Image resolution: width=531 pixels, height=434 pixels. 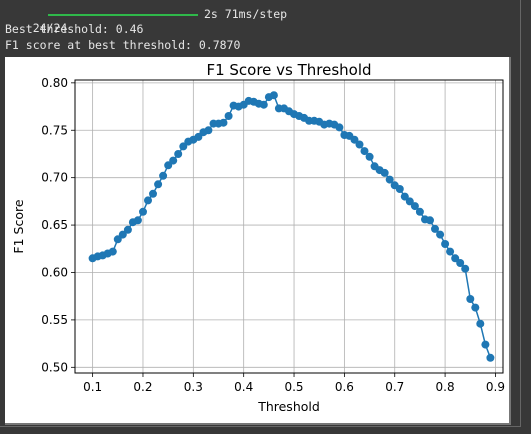 I want to click on y-tick-label: 0.50, so click(x=54, y=367).